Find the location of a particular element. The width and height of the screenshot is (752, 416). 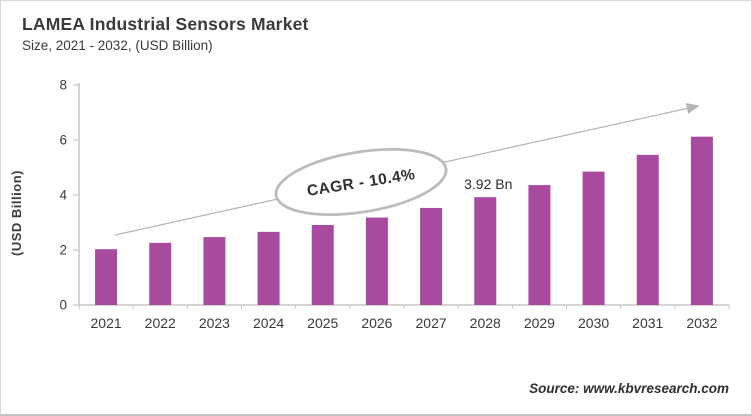

x-tick-label-2031: 2031 is located at coordinates (647, 323).